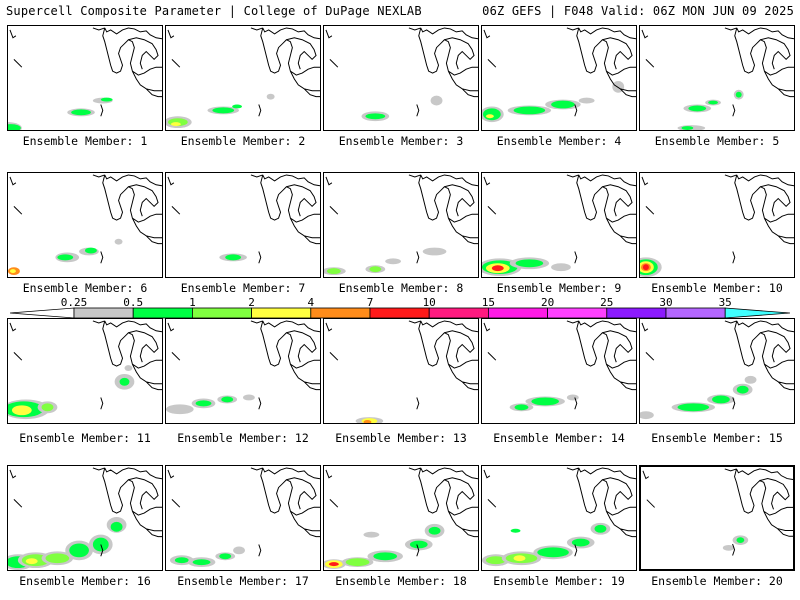  What do you see at coordinates (85, 438) in the screenshot?
I see `member-caption: Ensemble Member: 11` at bounding box center [85, 438].